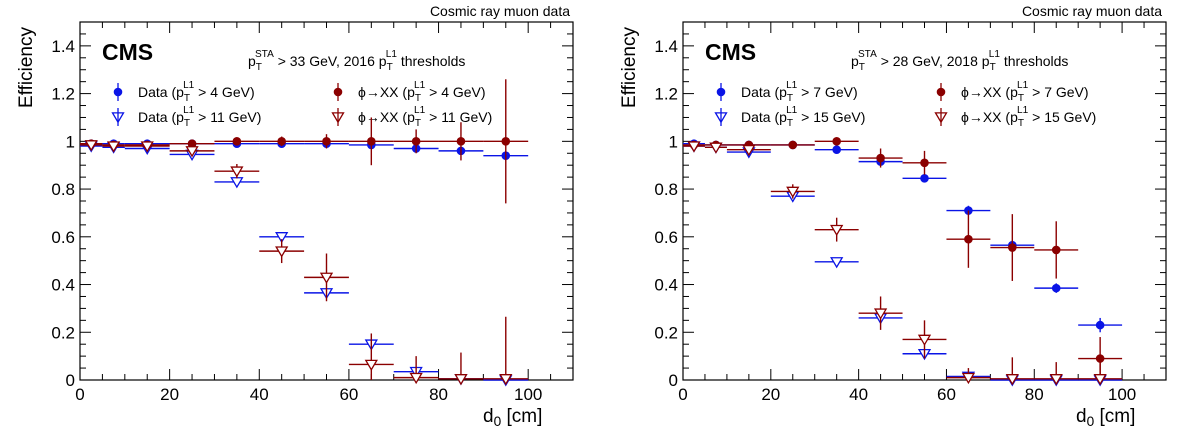 The width and height of the screenshot is (1182, 430). What do you see at coordinates (455, 92) in the screenshot?
I see `legend-label-part-3: > 4 GeV)` at bounding box center [455, 92].